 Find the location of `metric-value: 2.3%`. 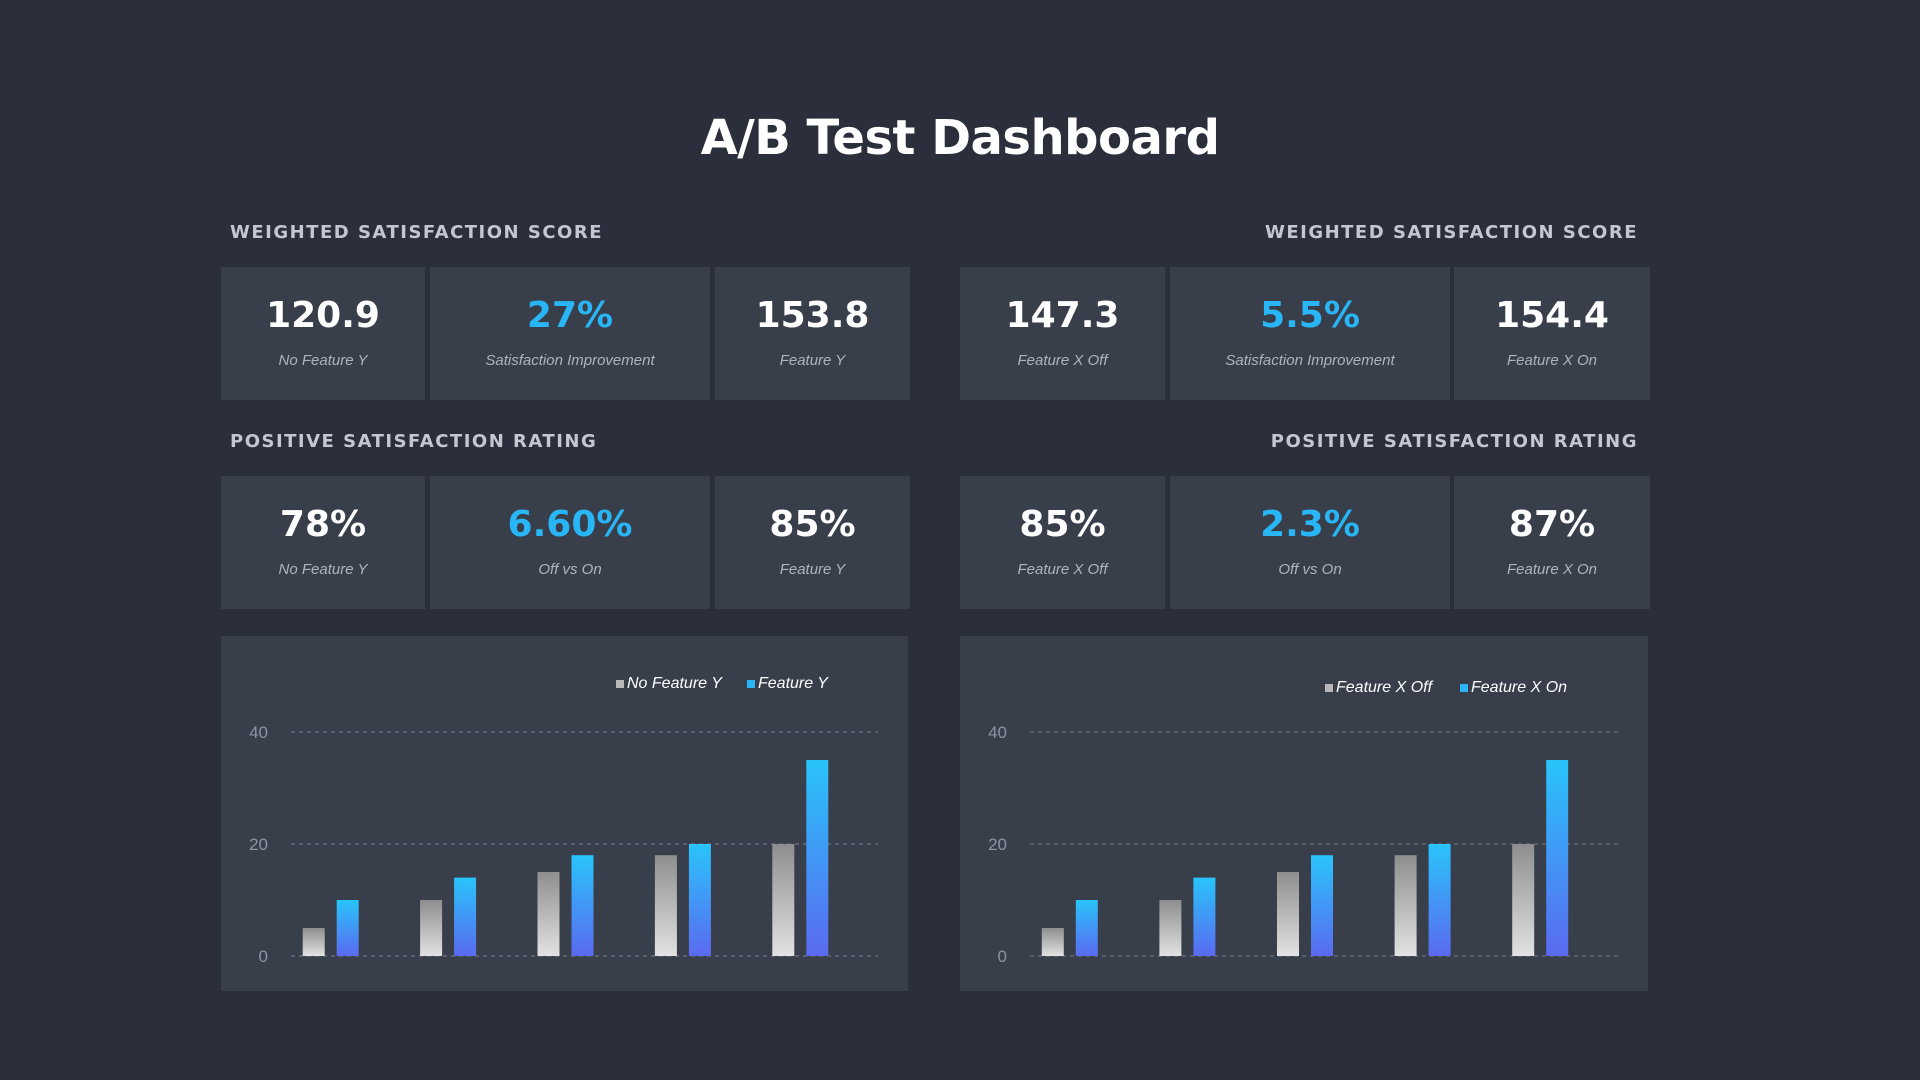

metric-value: 2.3% is located at coordinates (1310, 524).